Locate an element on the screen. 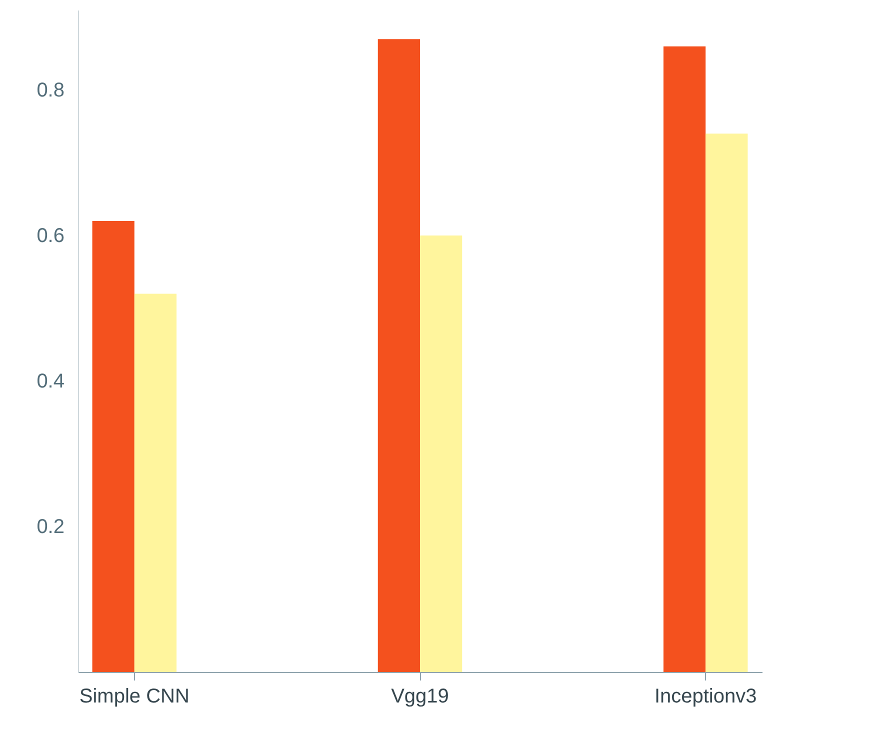 The height and width of the screenshot is (740, 896). x-tick-label: Inceptionv3 is located at coordinates (705, 697).